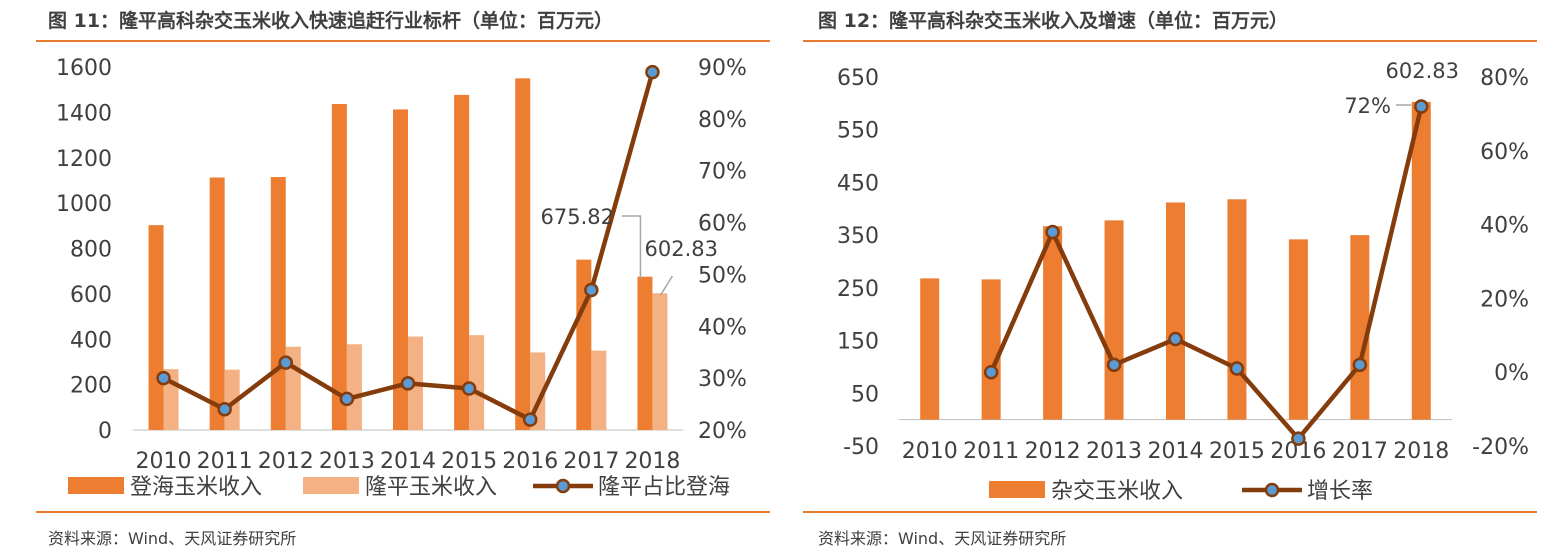  I want to click on y-right-tick-label: 50%, so click(722, 275).